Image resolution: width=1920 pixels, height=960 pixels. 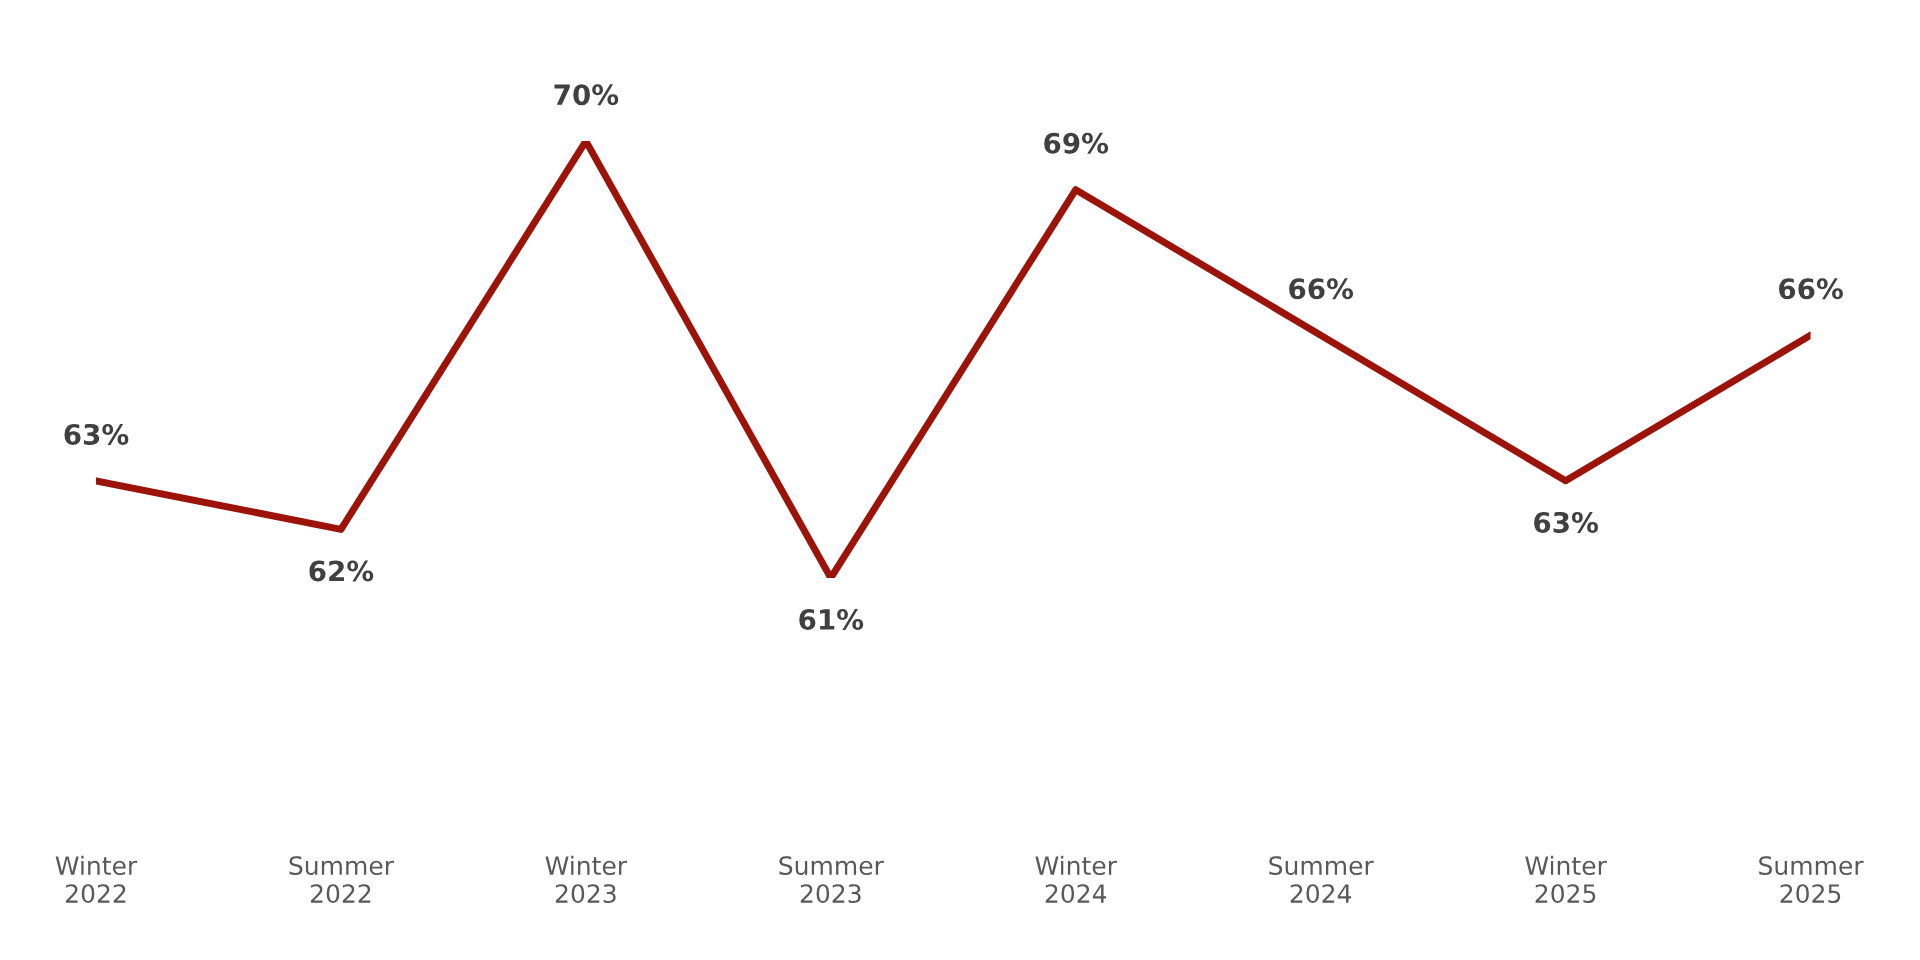 What do you see at coordinates (1811, 880) in the screenshot?
I see `x-tick-label: Summer 2025` at bounding box center [1811, 880].